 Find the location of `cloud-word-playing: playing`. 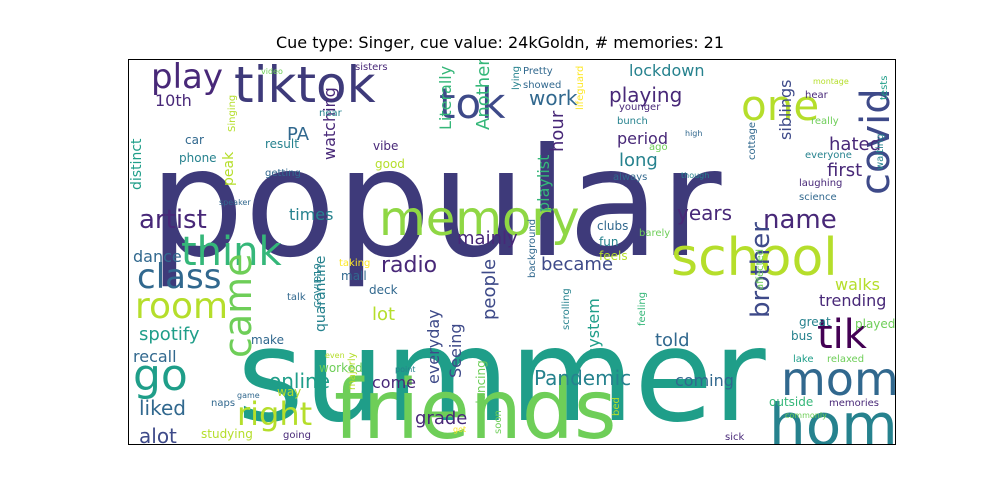

cloud-word-playing: playing is located at coordinates (645, 95).